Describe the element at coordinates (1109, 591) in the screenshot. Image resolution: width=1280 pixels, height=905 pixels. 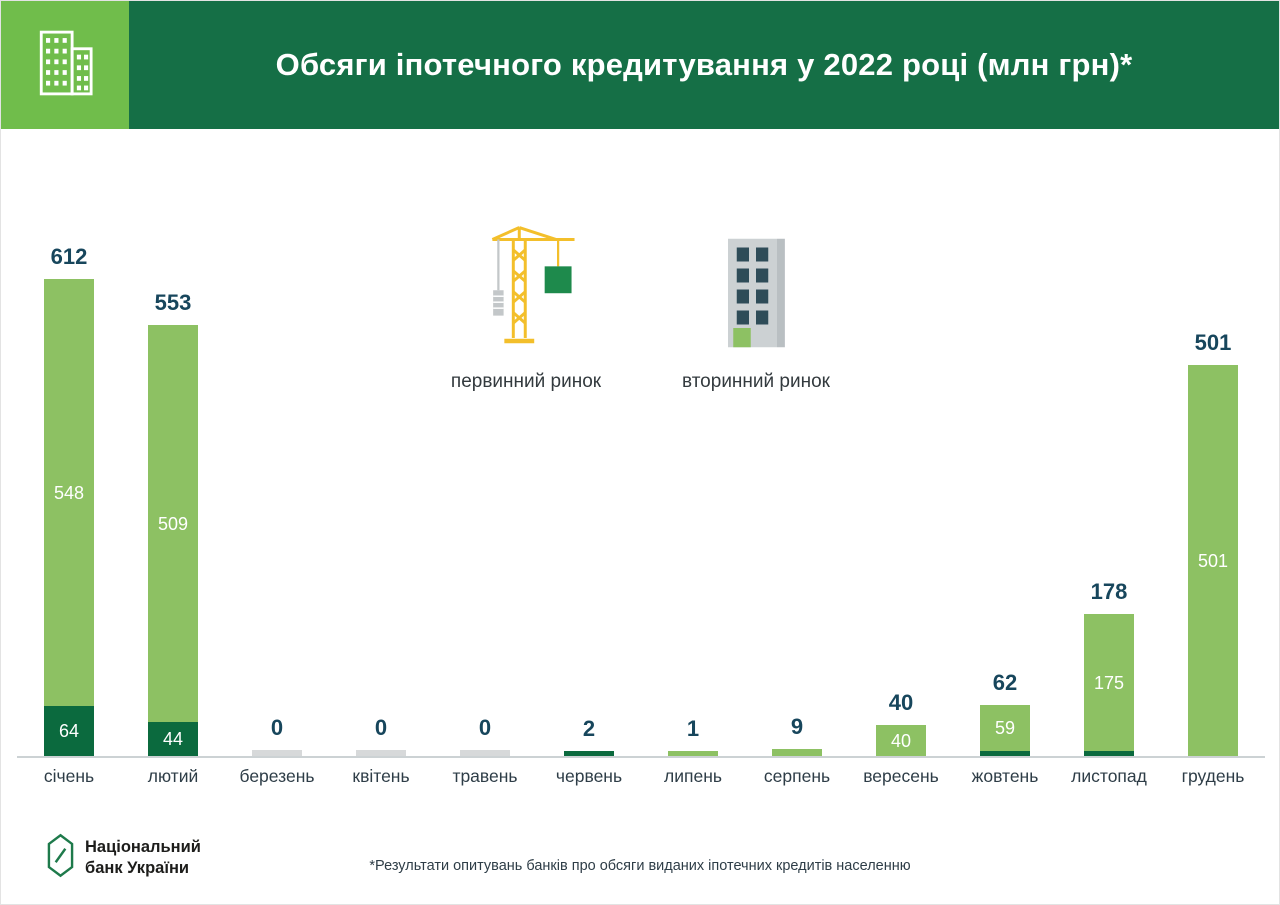
I see `bar-total-label: 178` at that location.